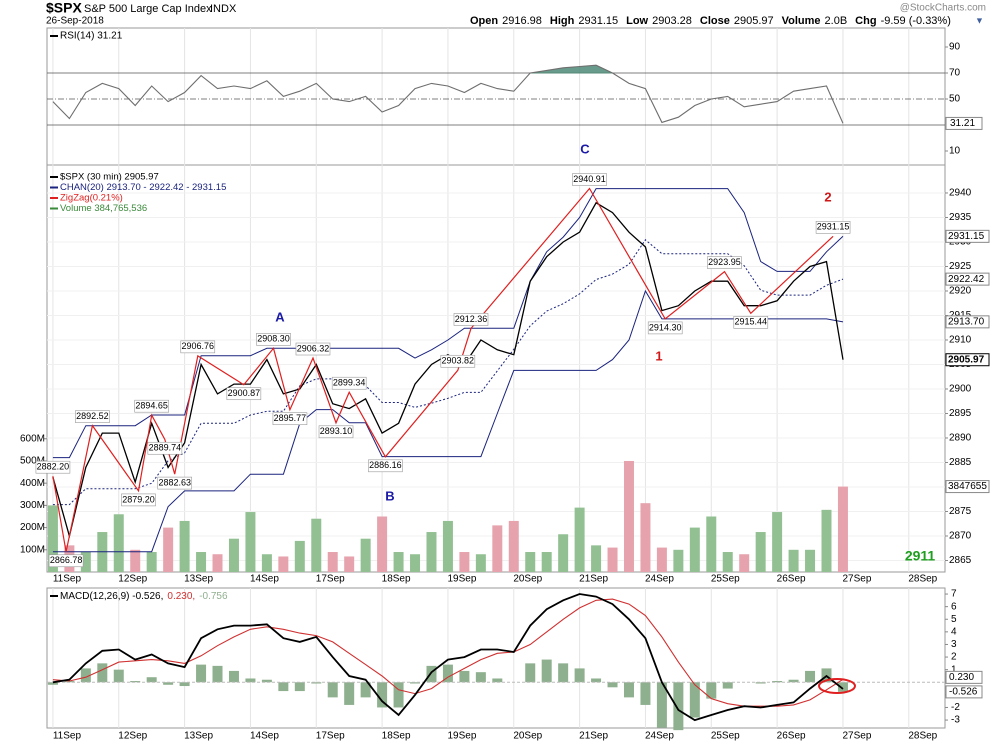 The width and height of the screenshot is (990, 744). What do you see at coordinates (32, 483) in the screenshot?
I see `volume-tick-label: 400M` at bounding box center [32, 483].